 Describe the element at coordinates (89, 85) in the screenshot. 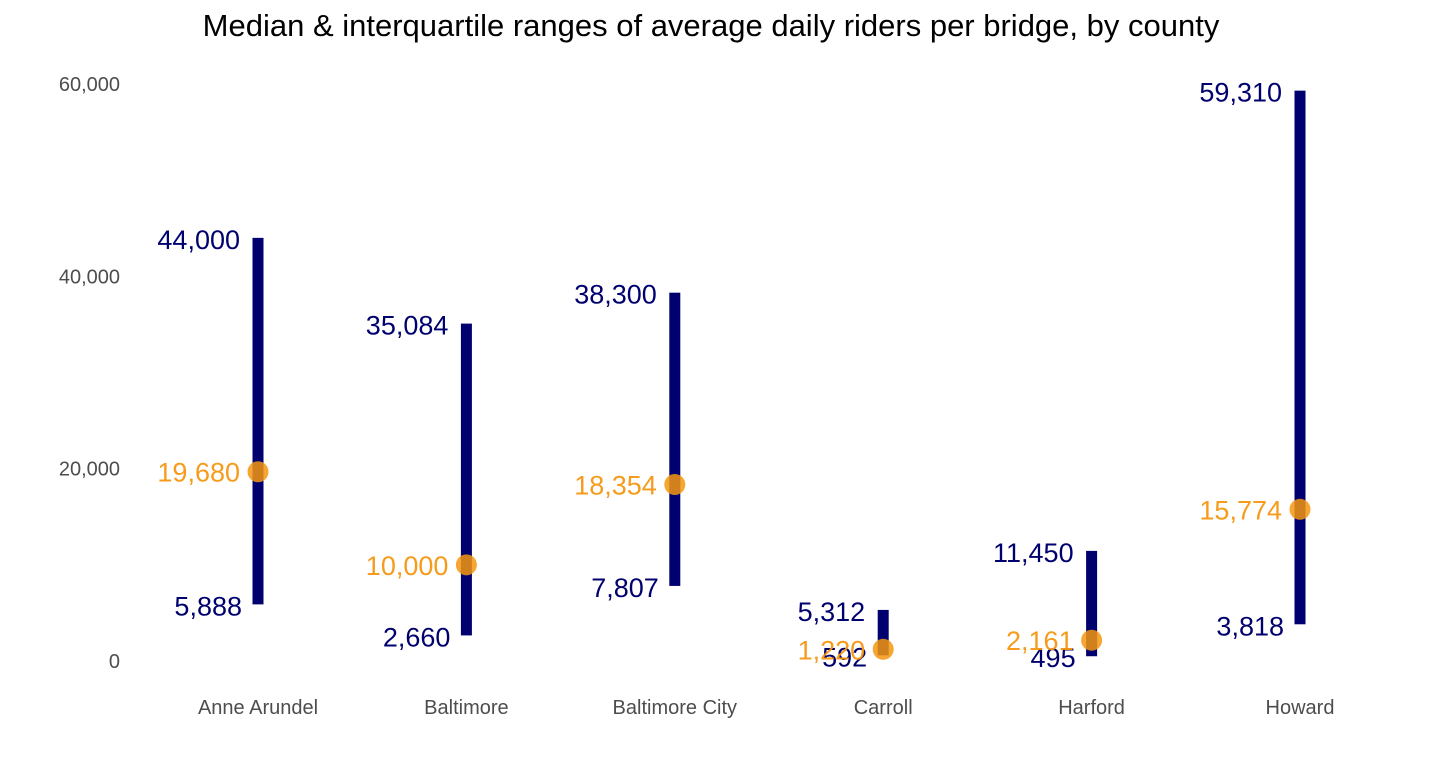

I see `y-tick-label: 60,000` at that location.